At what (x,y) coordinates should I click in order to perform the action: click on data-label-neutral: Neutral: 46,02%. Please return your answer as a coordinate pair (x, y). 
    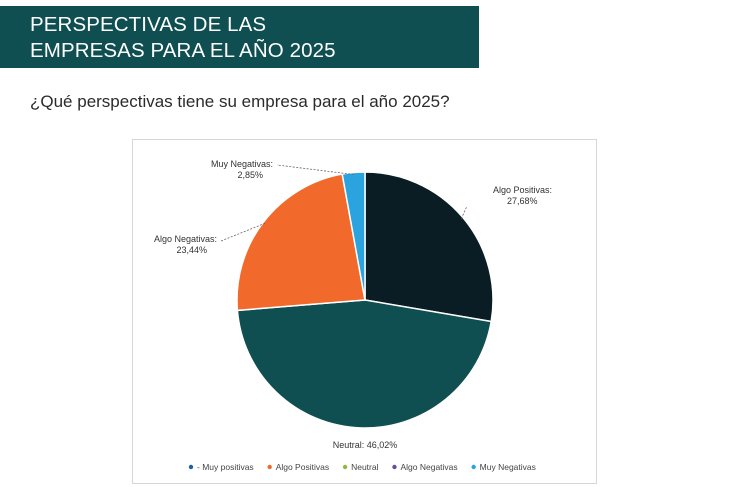
    Looking at the image, I should click on (365, 445).